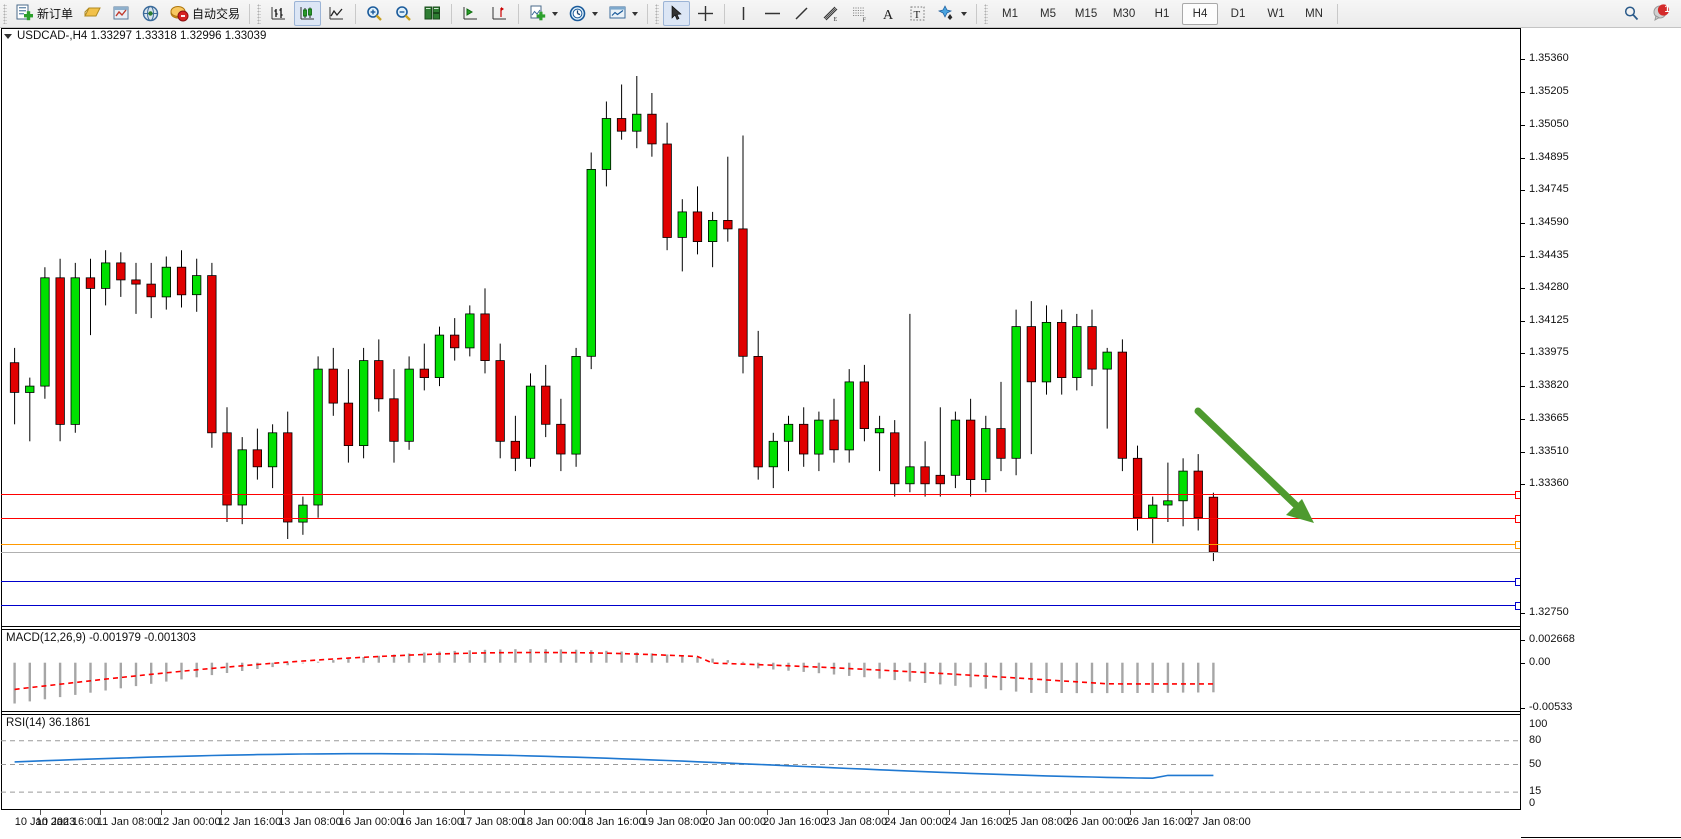 The image size is (1681, 839). What do you see at coordinates (1549, 320) in the screenshot?
I see `price-tick-label: 1.34125` at bounding box center [1549, 320].